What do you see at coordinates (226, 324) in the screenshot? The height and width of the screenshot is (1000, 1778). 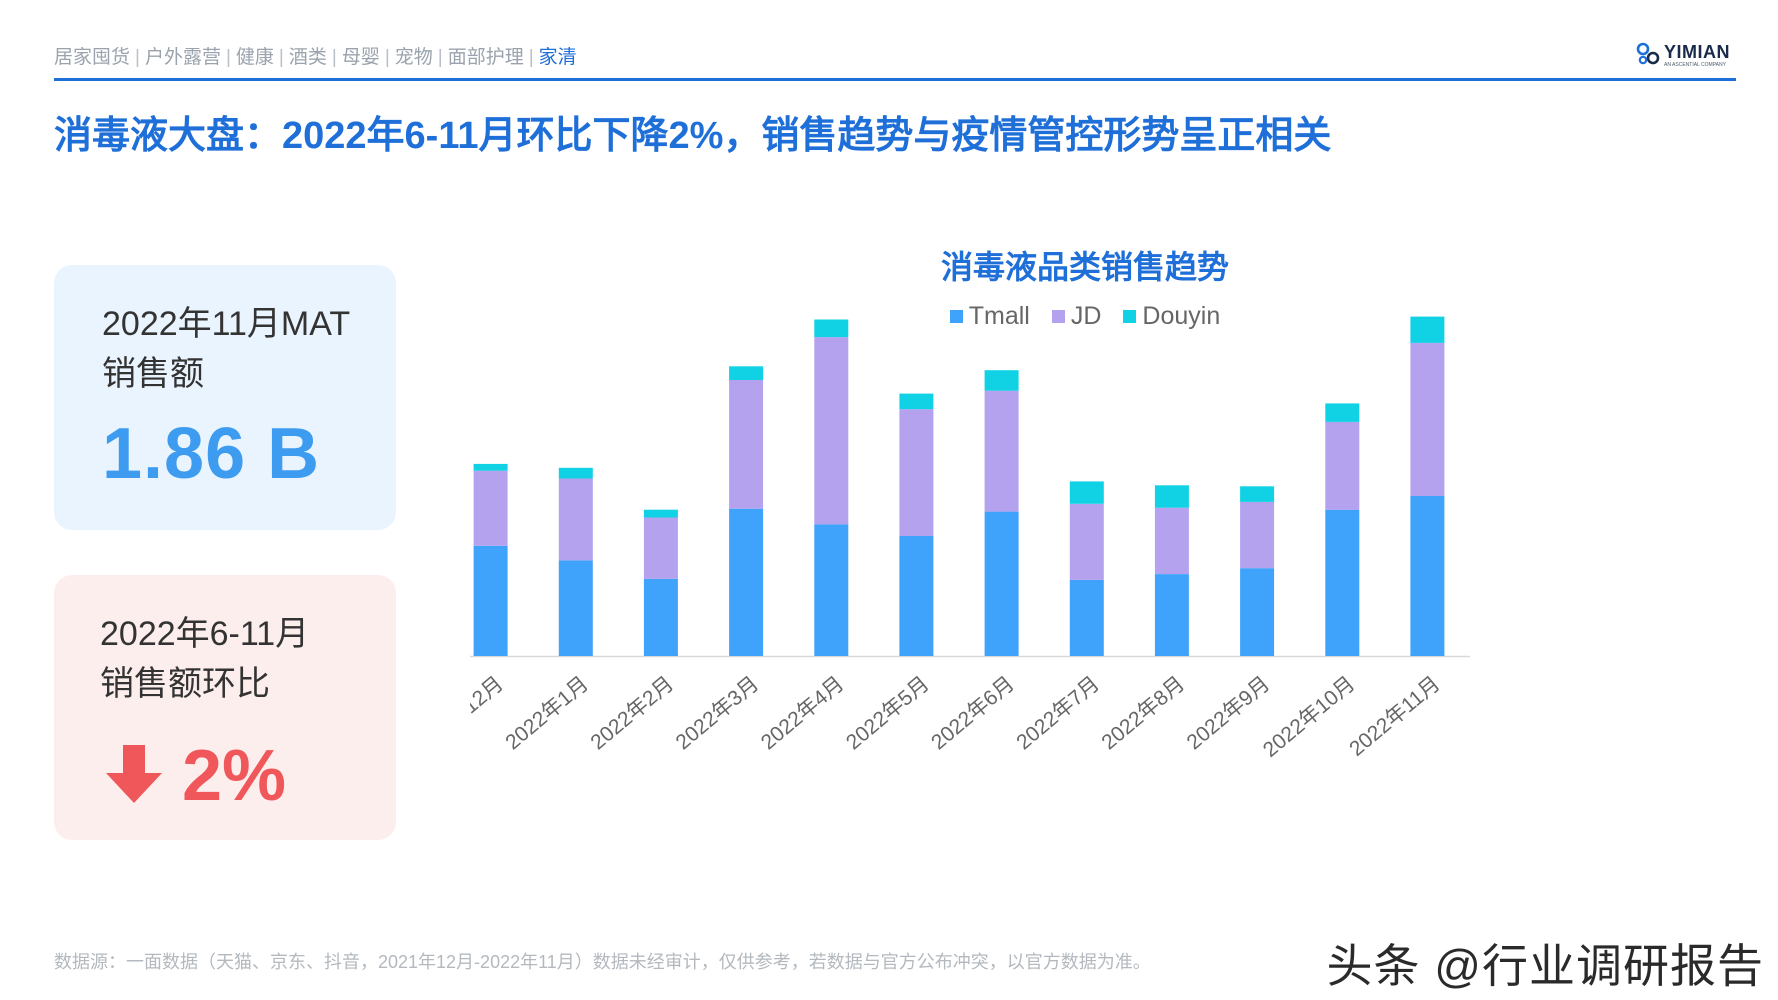 I see `kpi-mat-label-line1: 2022年11月MAT` at bounding box center [226, 324].